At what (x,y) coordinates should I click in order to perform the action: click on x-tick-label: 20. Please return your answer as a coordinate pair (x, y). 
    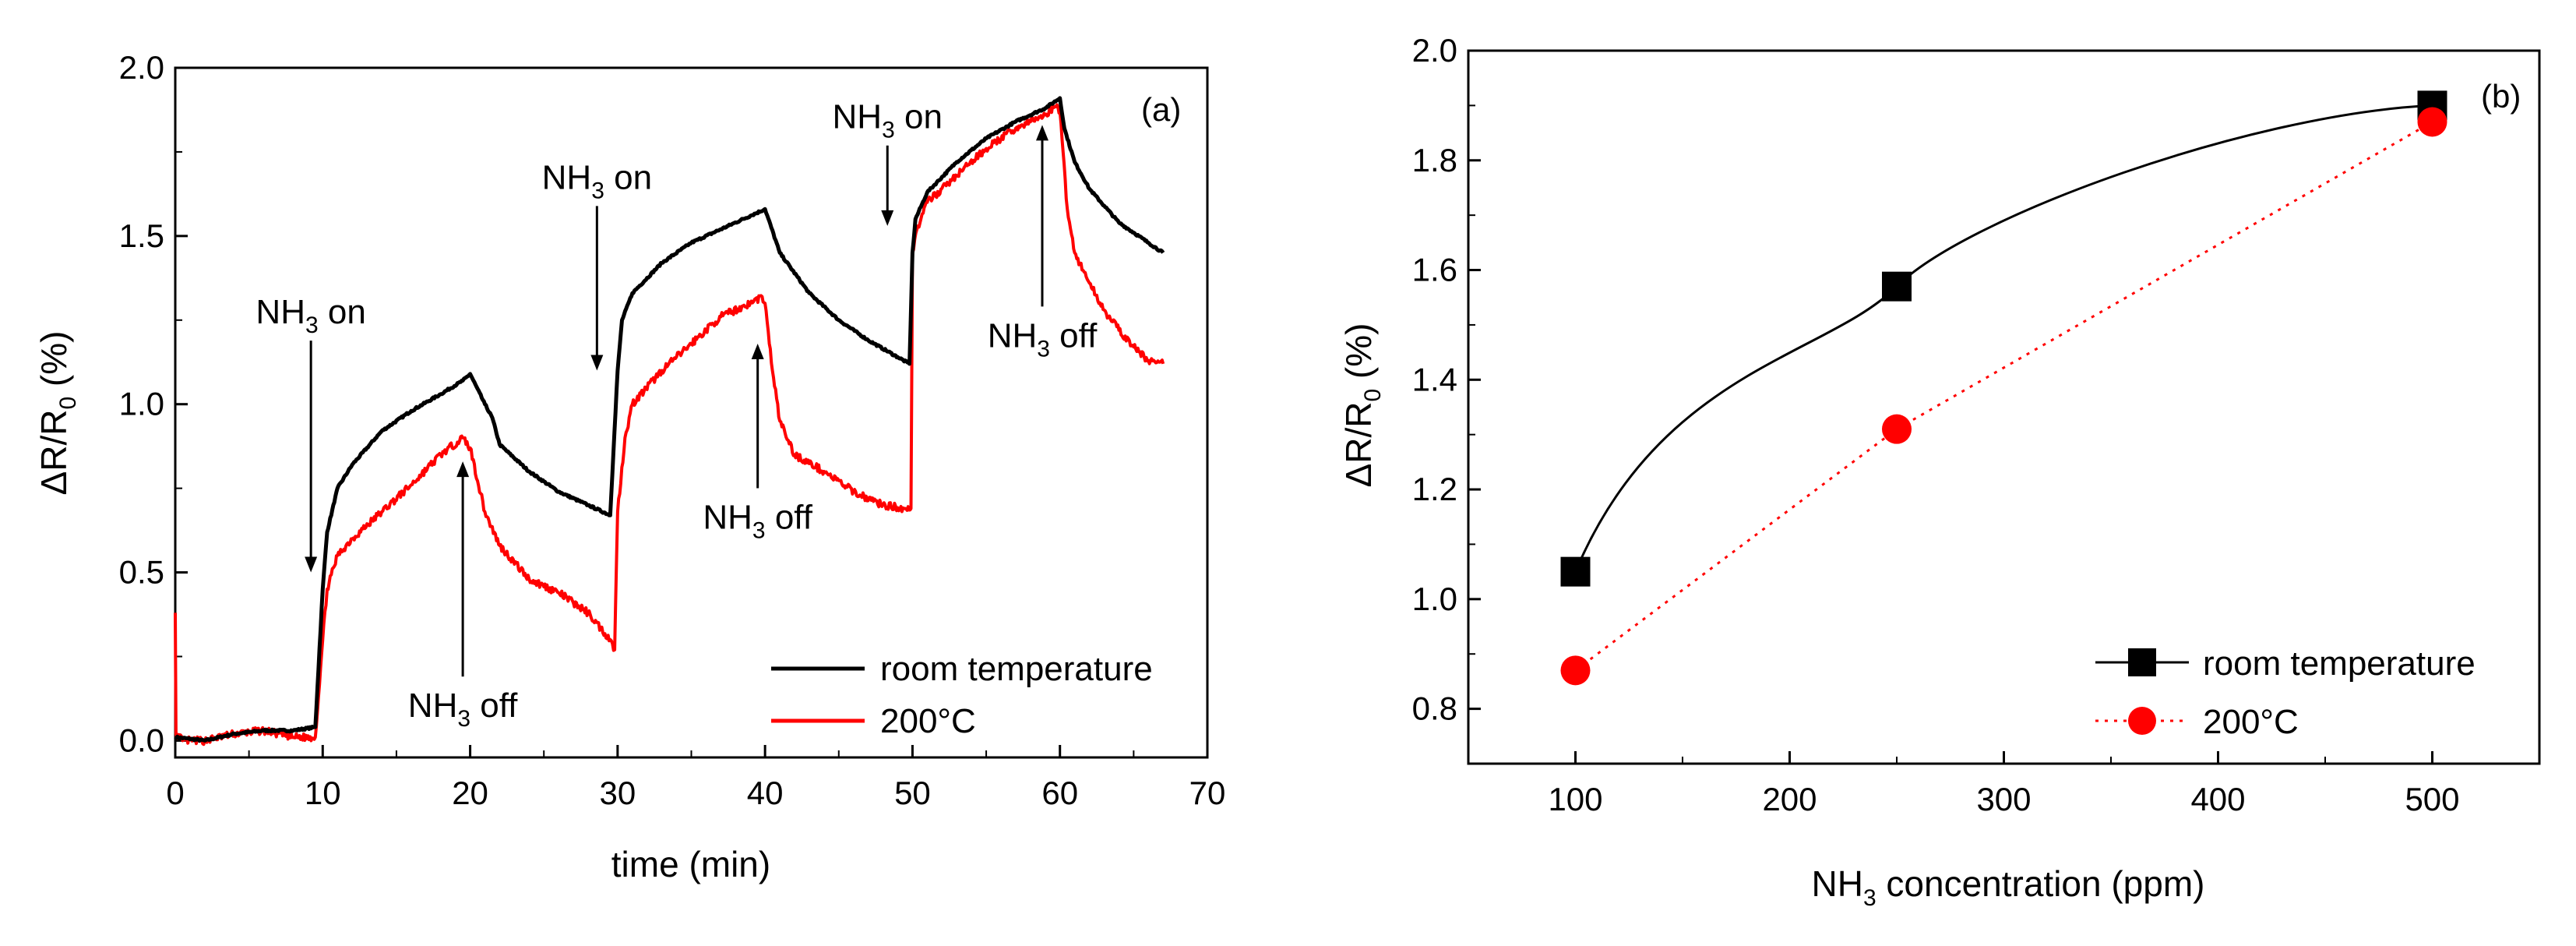
    Looking at the image, I should click on (470, 793).